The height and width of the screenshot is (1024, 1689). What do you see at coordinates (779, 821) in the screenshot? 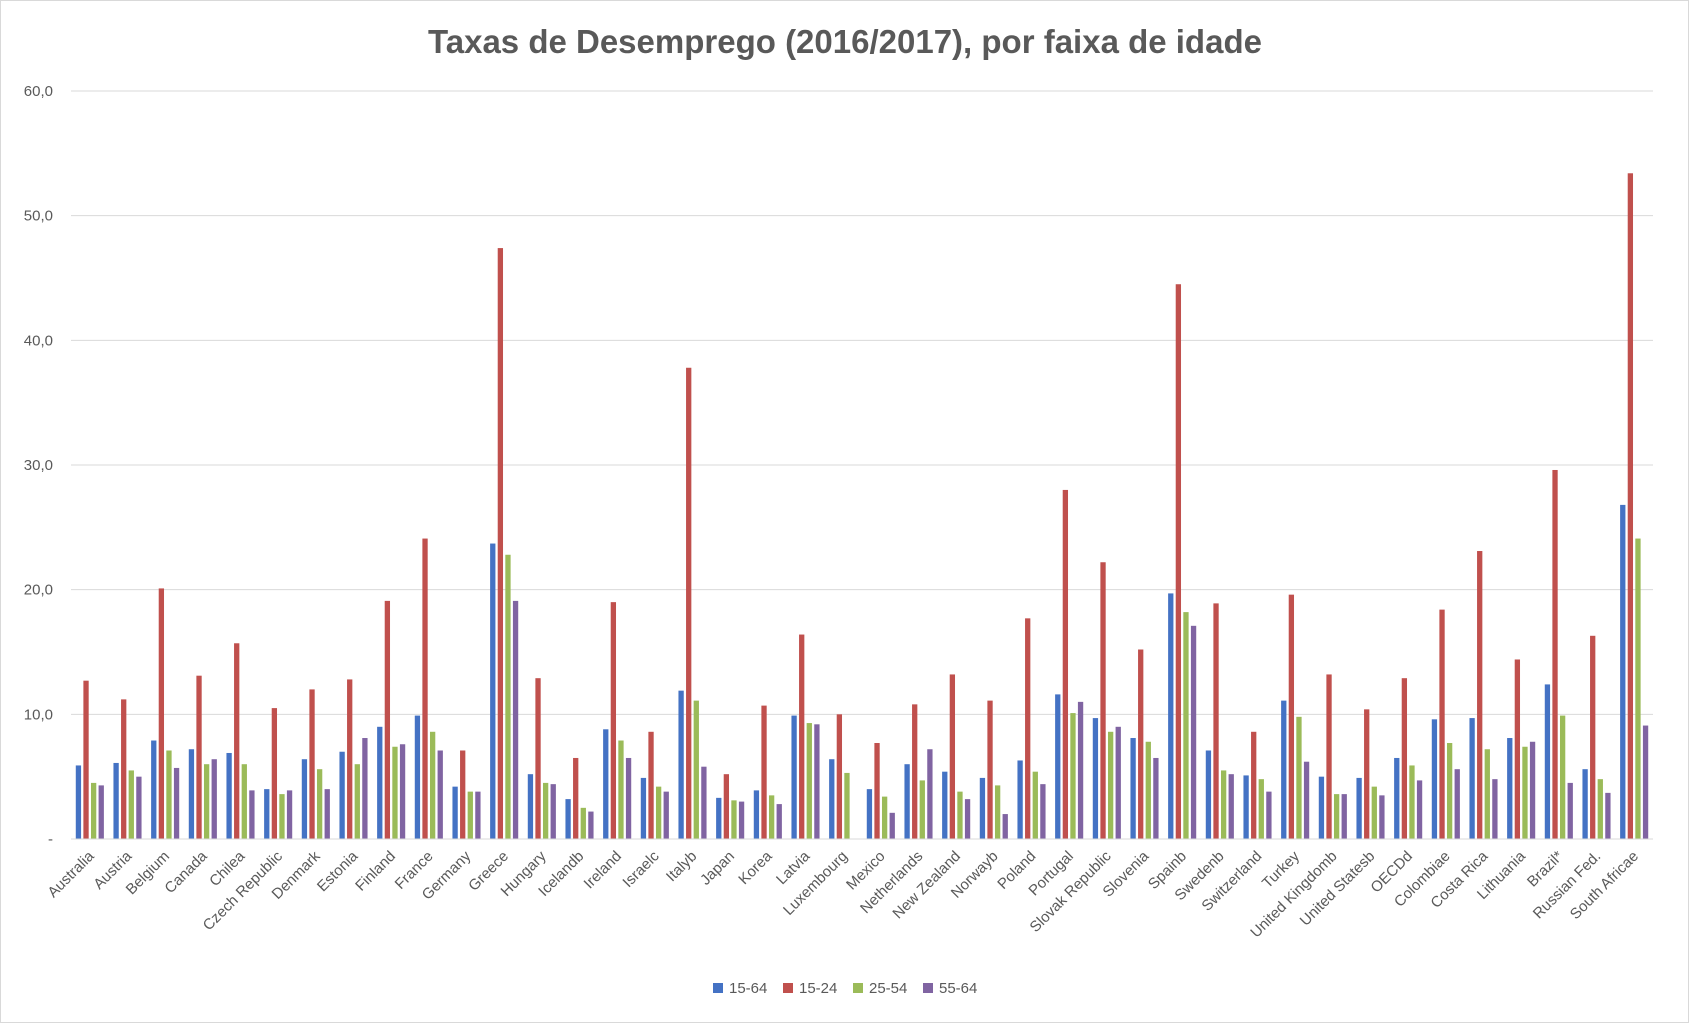
I see `bar-55-64-Korea` at bounding box center [779, 821].